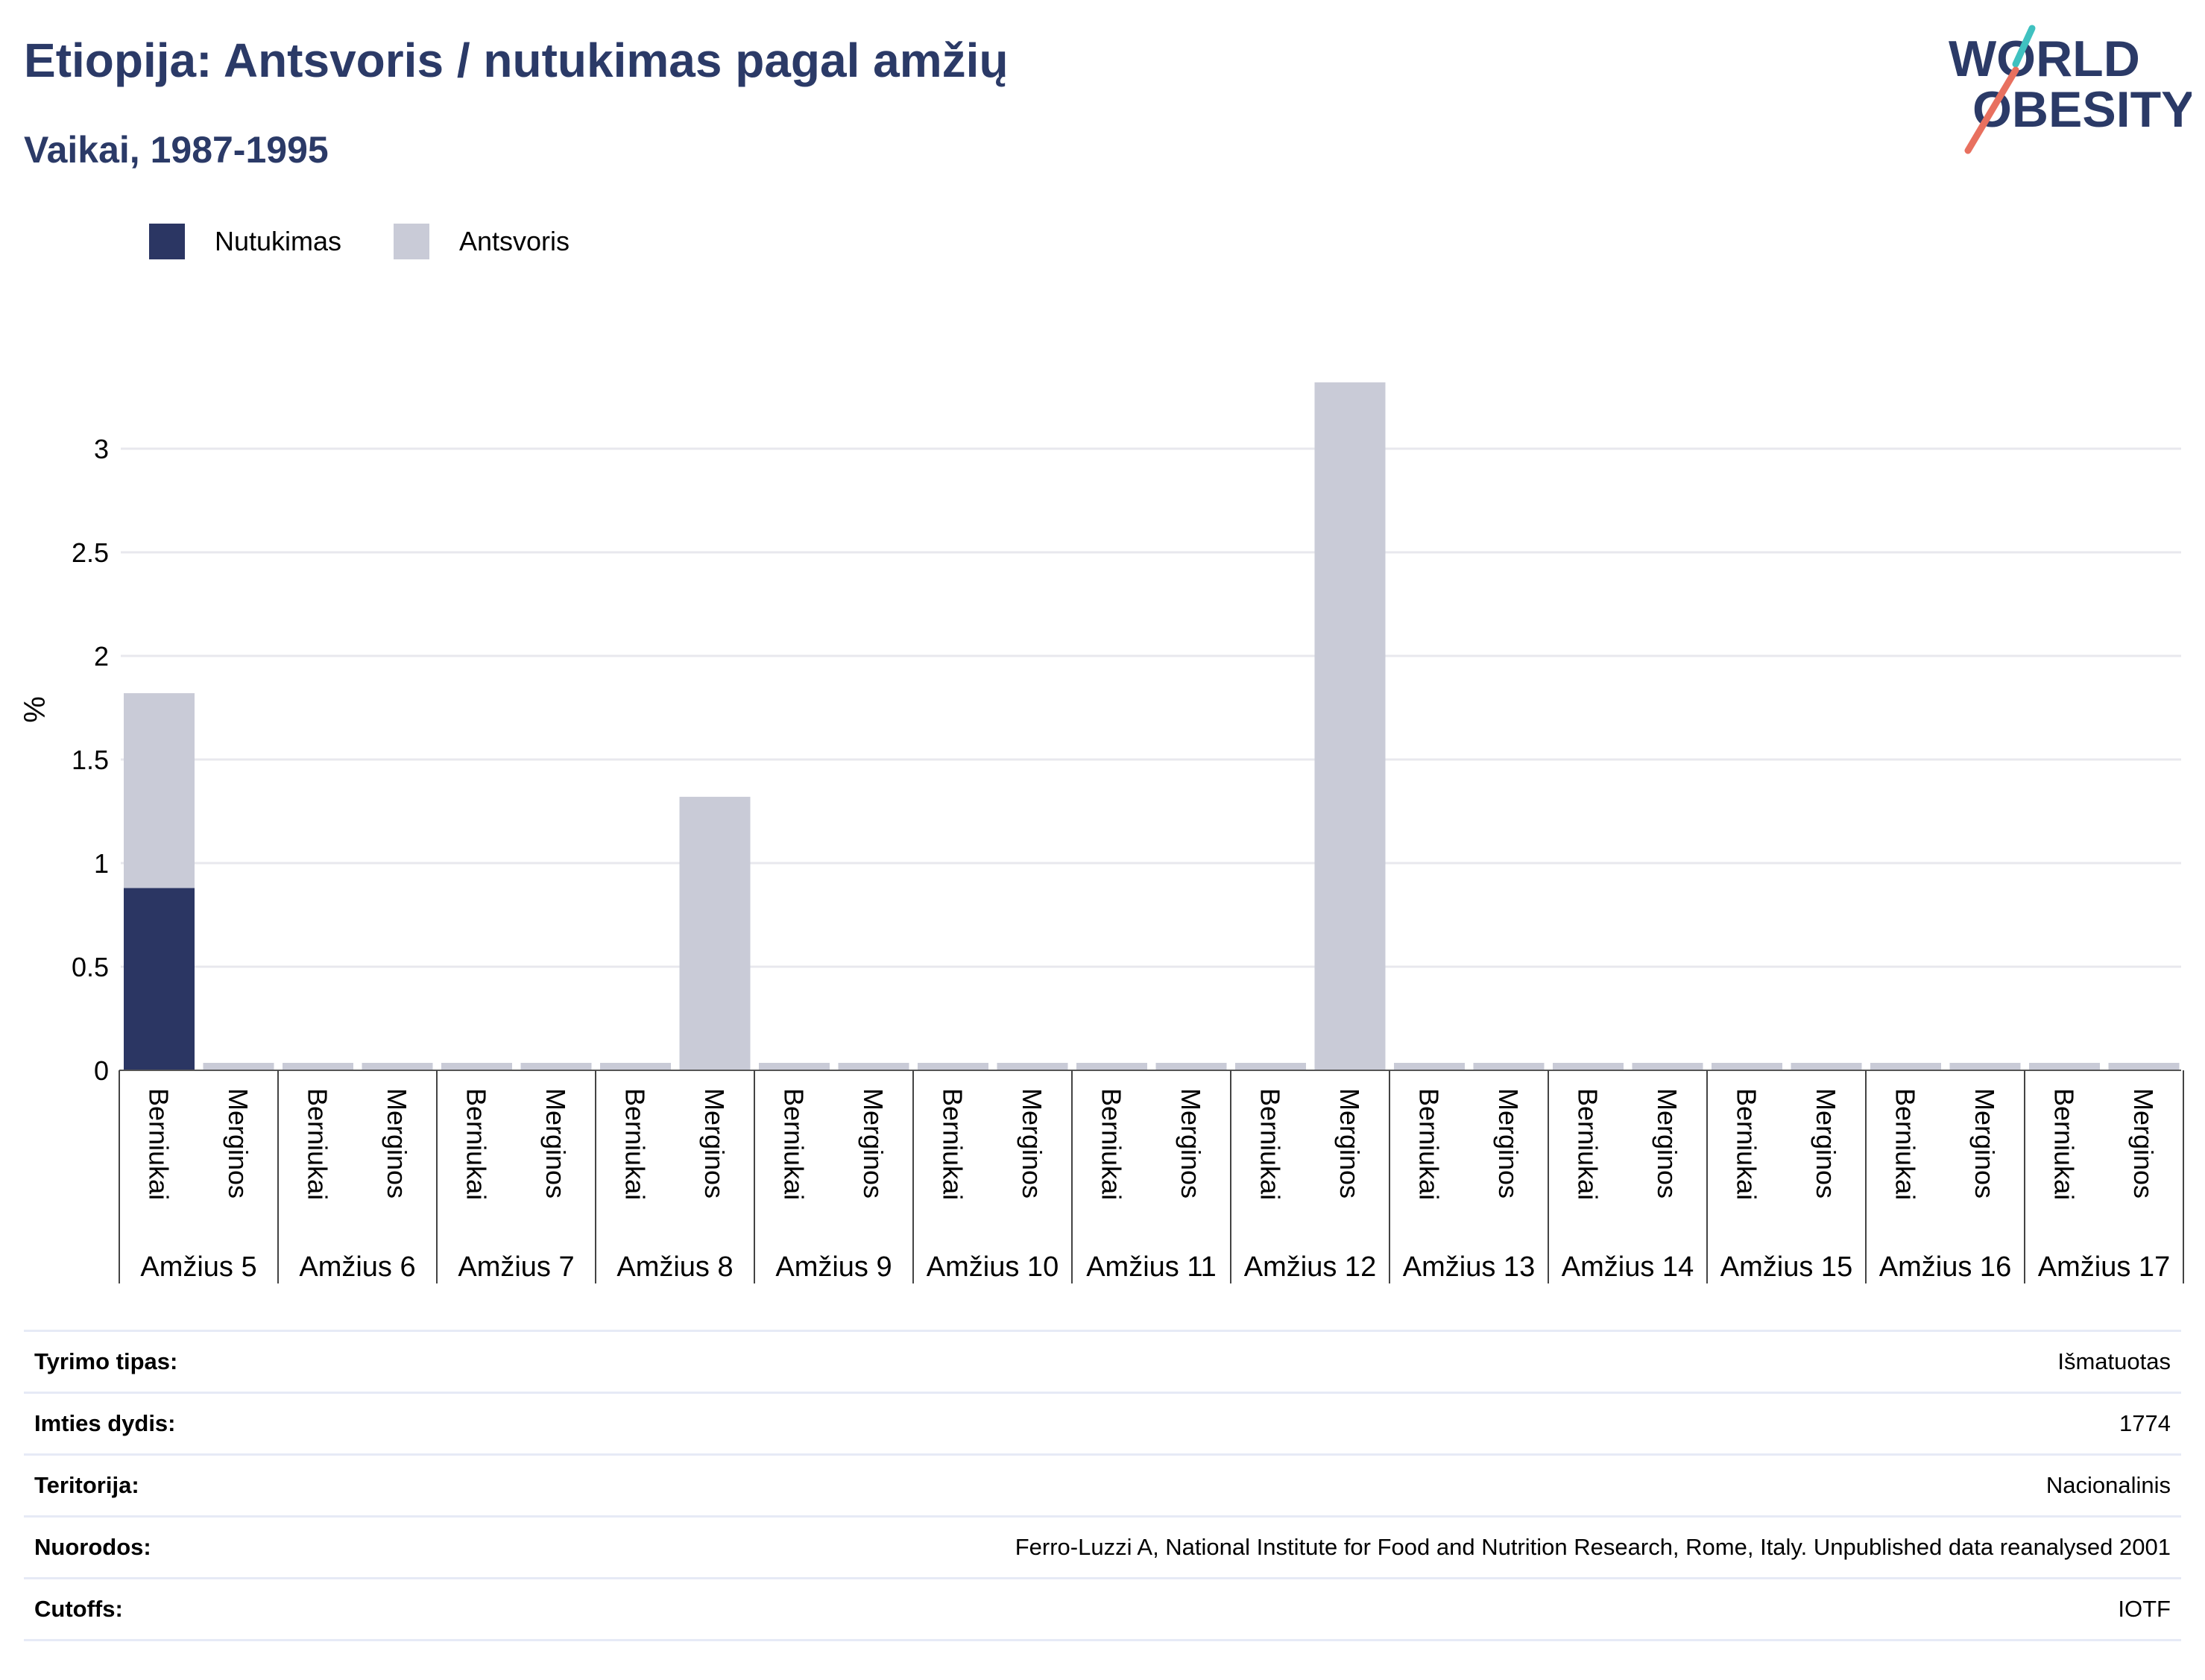  I want to click on info-key: Nuorodos:, so click(92, 1547).